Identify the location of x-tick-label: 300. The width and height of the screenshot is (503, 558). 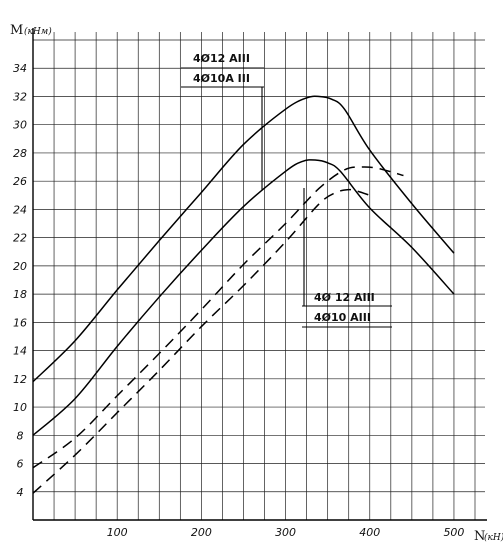
(285, 532).